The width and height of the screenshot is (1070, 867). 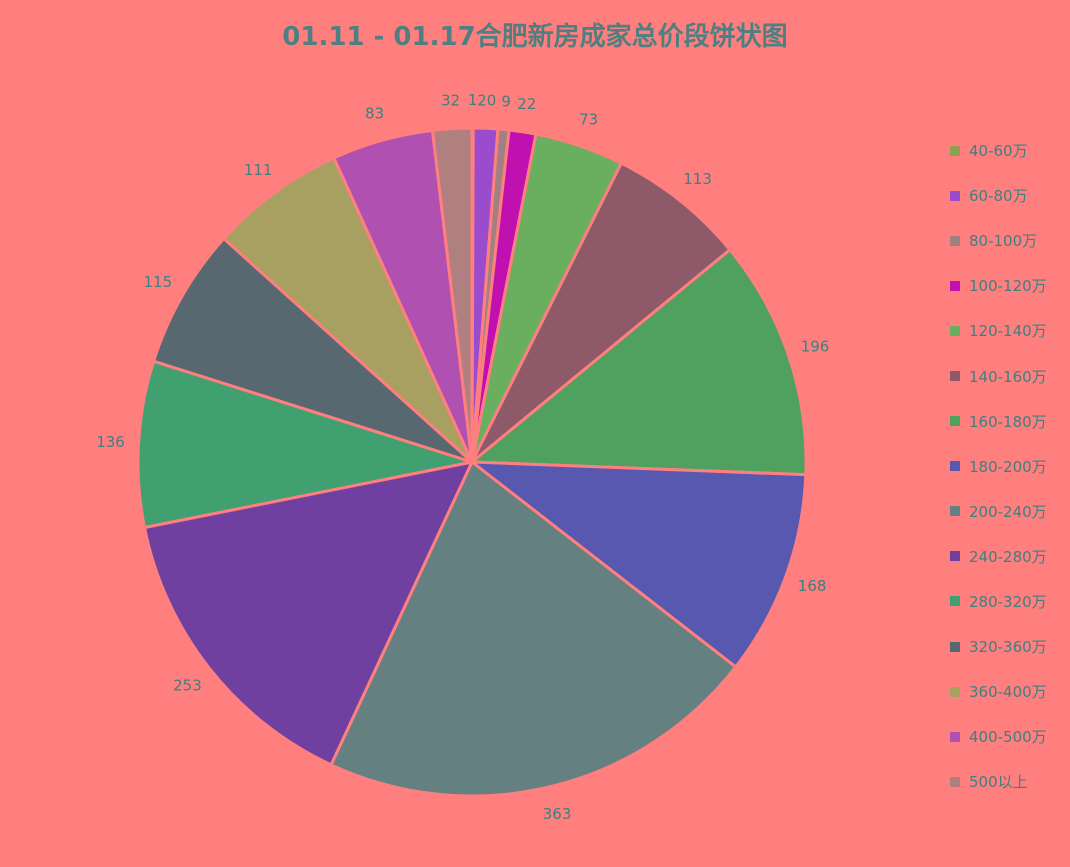 What do you see at coordinates (1008, 737) in the screenshot?
I see `legend-label: 400-500万` at bounding box center [1008, 737].